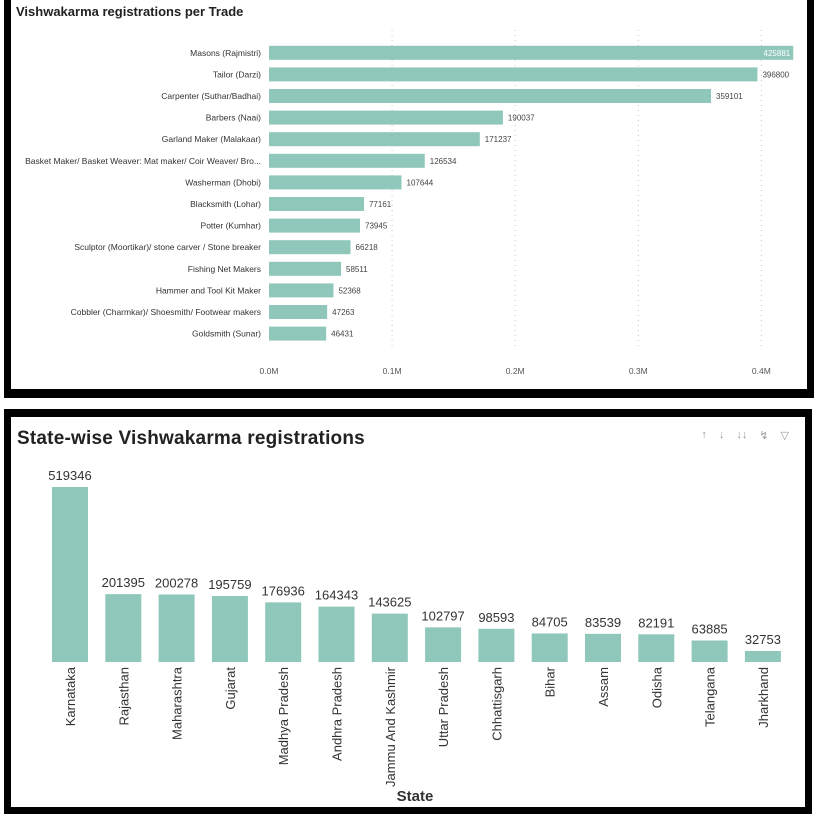 The width and height of the screenshot is (816, 814). What do you see at coordinates (123, 696) in the screenshot?
I see `category-label: Rajasthan` at bounding box center [123, 696].